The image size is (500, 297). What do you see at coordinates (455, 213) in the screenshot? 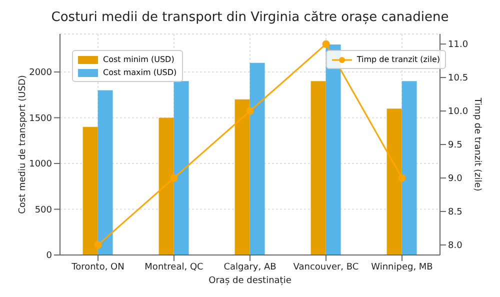
I see `y2-tick-label: 8.5` at bounding box center [455, 213].